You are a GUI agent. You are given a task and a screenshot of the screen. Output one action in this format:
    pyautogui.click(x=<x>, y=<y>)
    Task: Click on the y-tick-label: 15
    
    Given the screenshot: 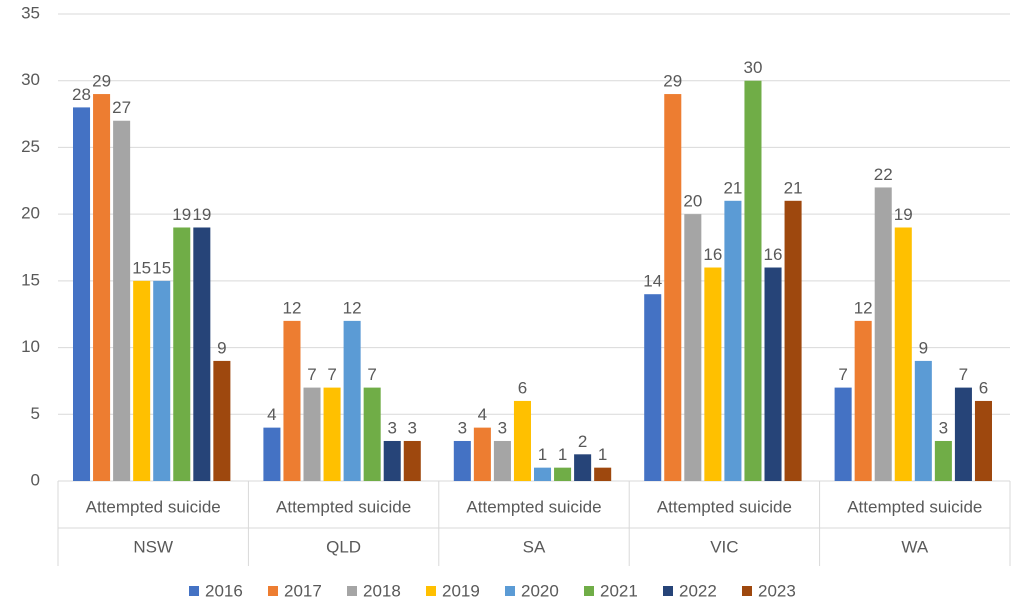 What is the action you would take?
    pyautogui.click(x=30, y=279)
    